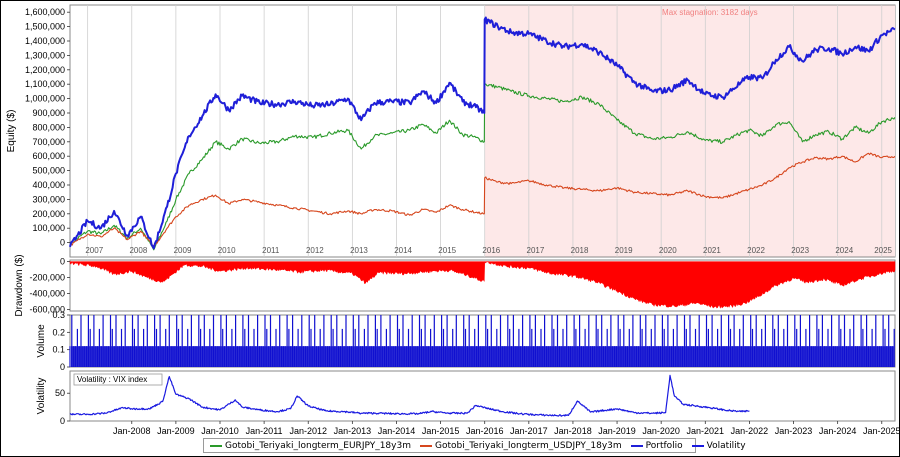 The width and height of the screenshot is (900, 457). Describe the element at coordinates (227, 250) in the screenshot. I see `year-label: 2010` at that location.